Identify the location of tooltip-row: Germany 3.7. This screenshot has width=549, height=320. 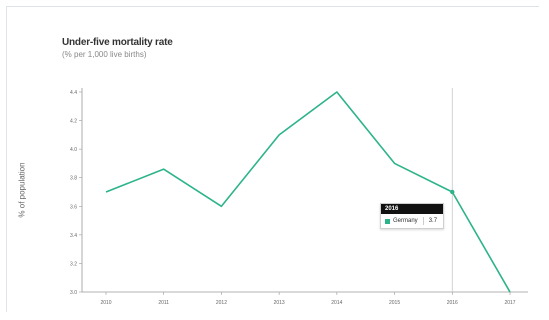
(412, 221).